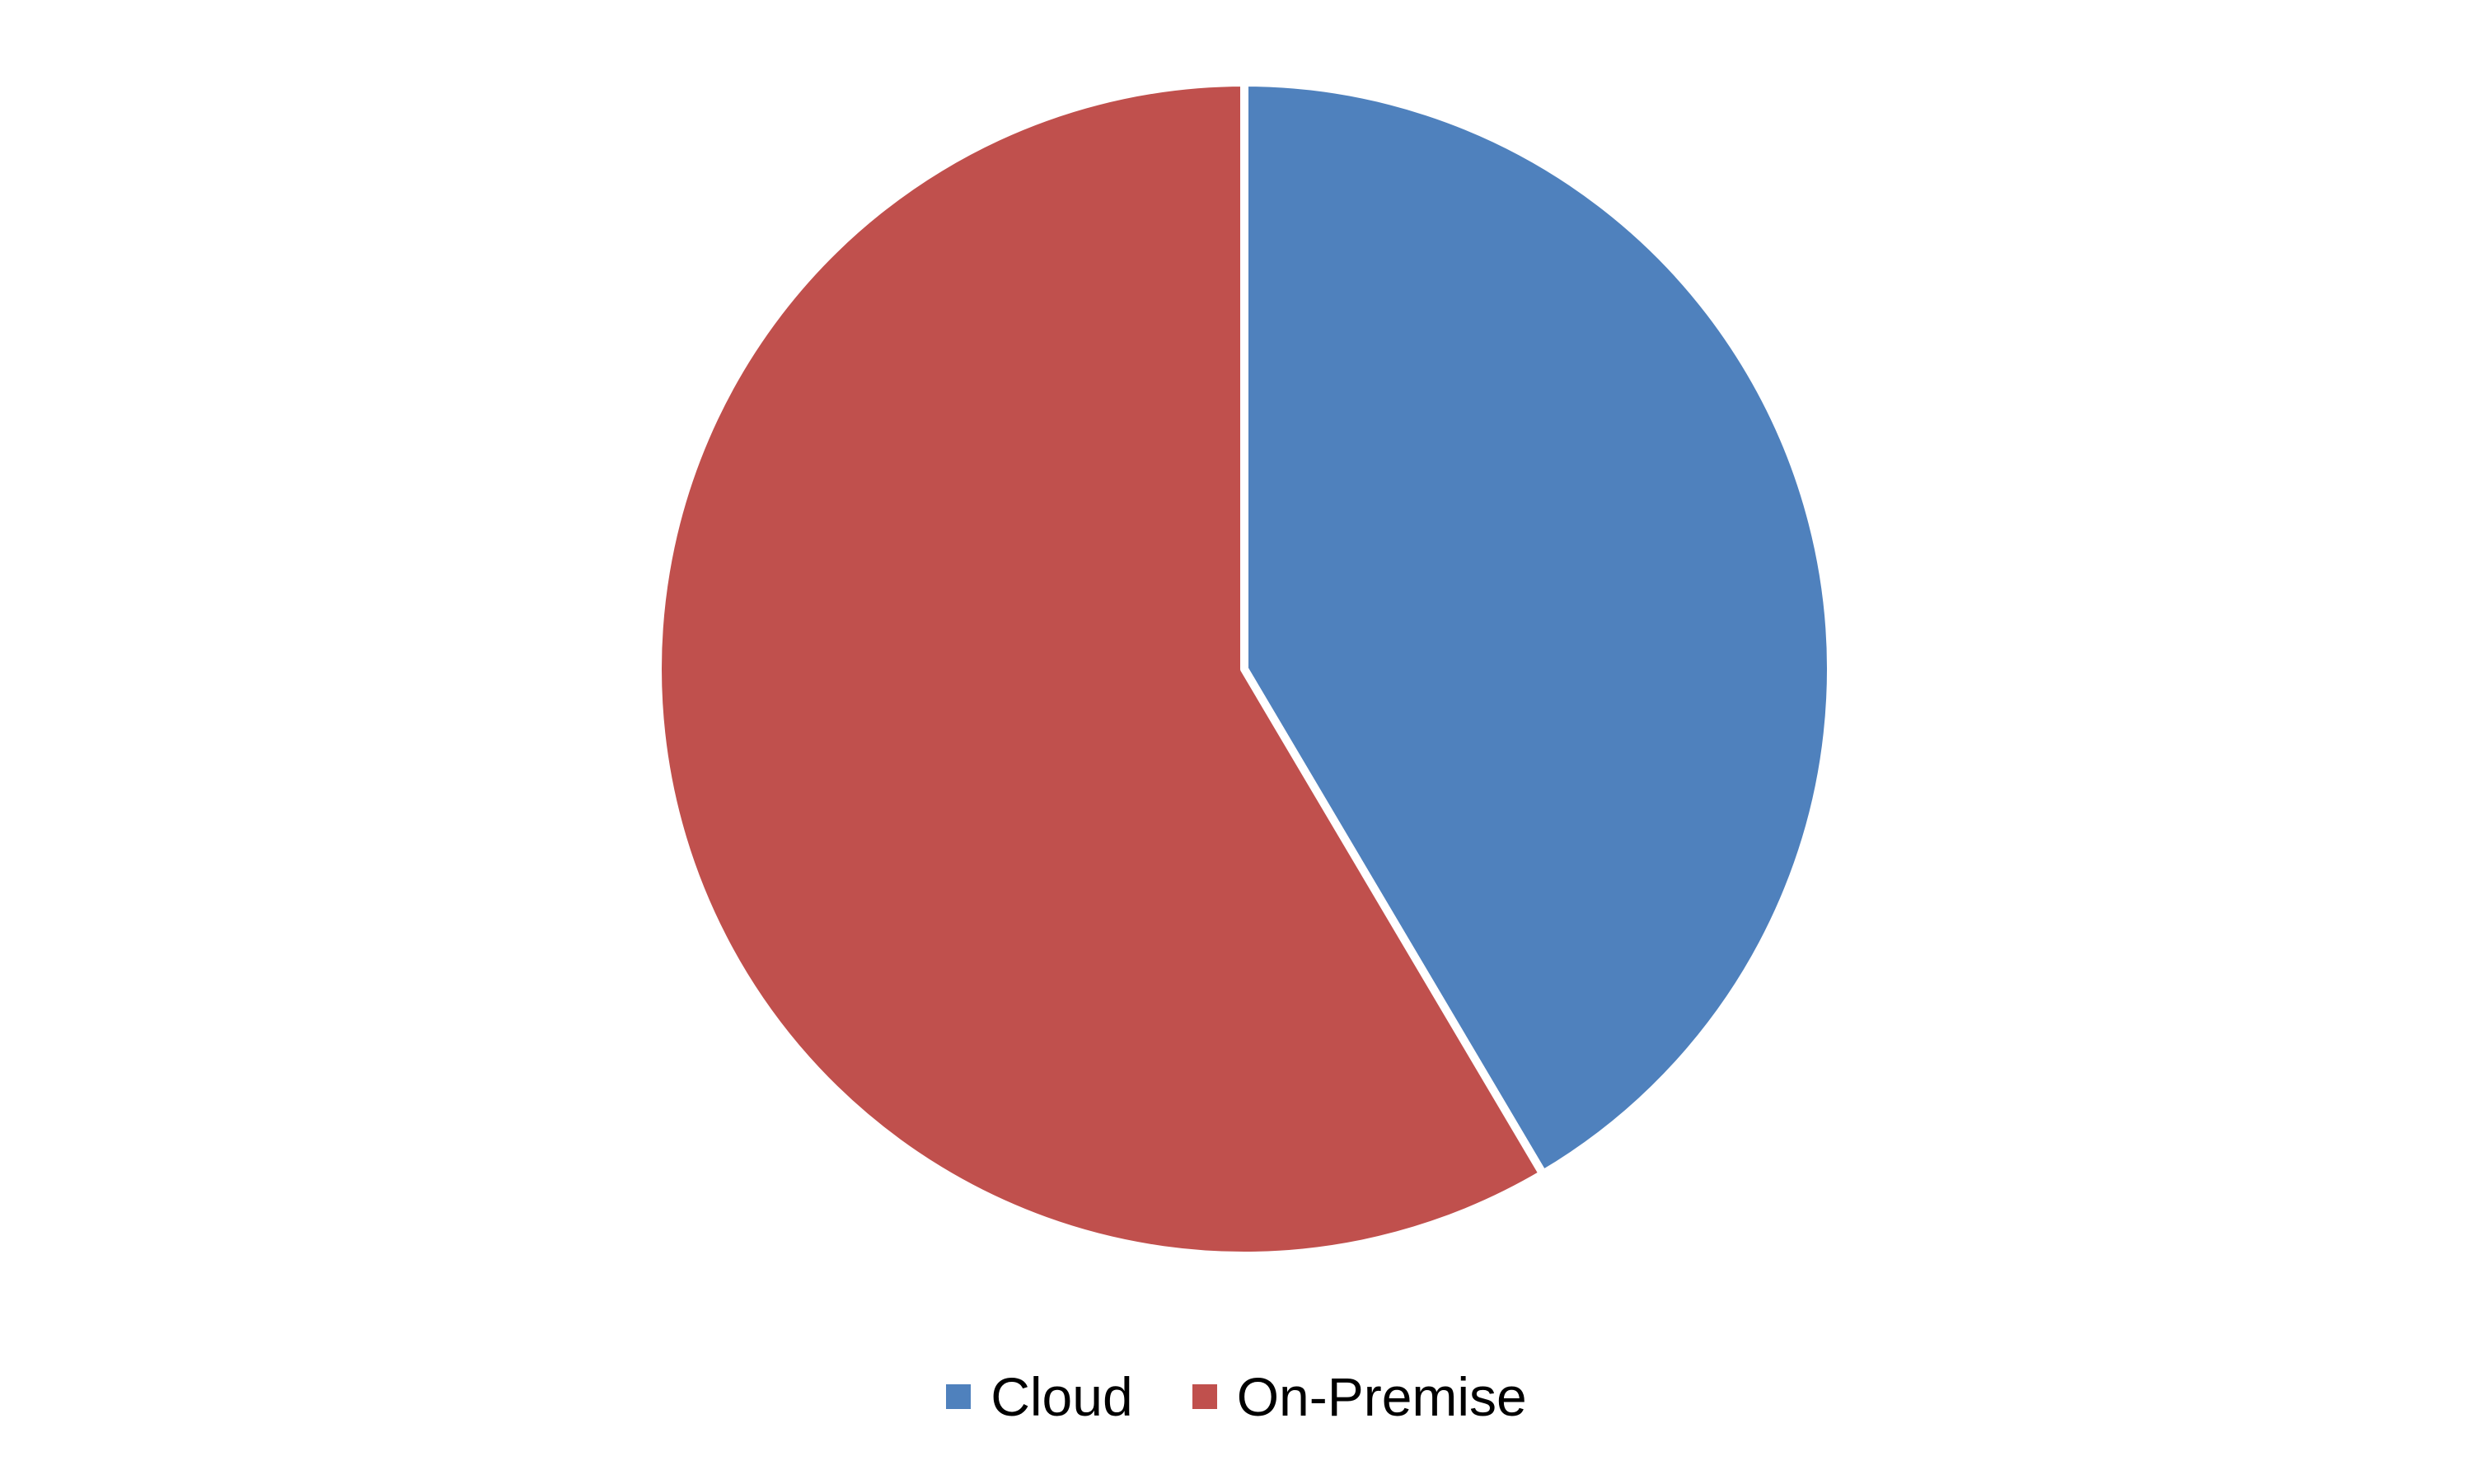 This screenshot has height=1484, width=2473. I want to click on legend-swatch-cloud, so click(959, 1396).